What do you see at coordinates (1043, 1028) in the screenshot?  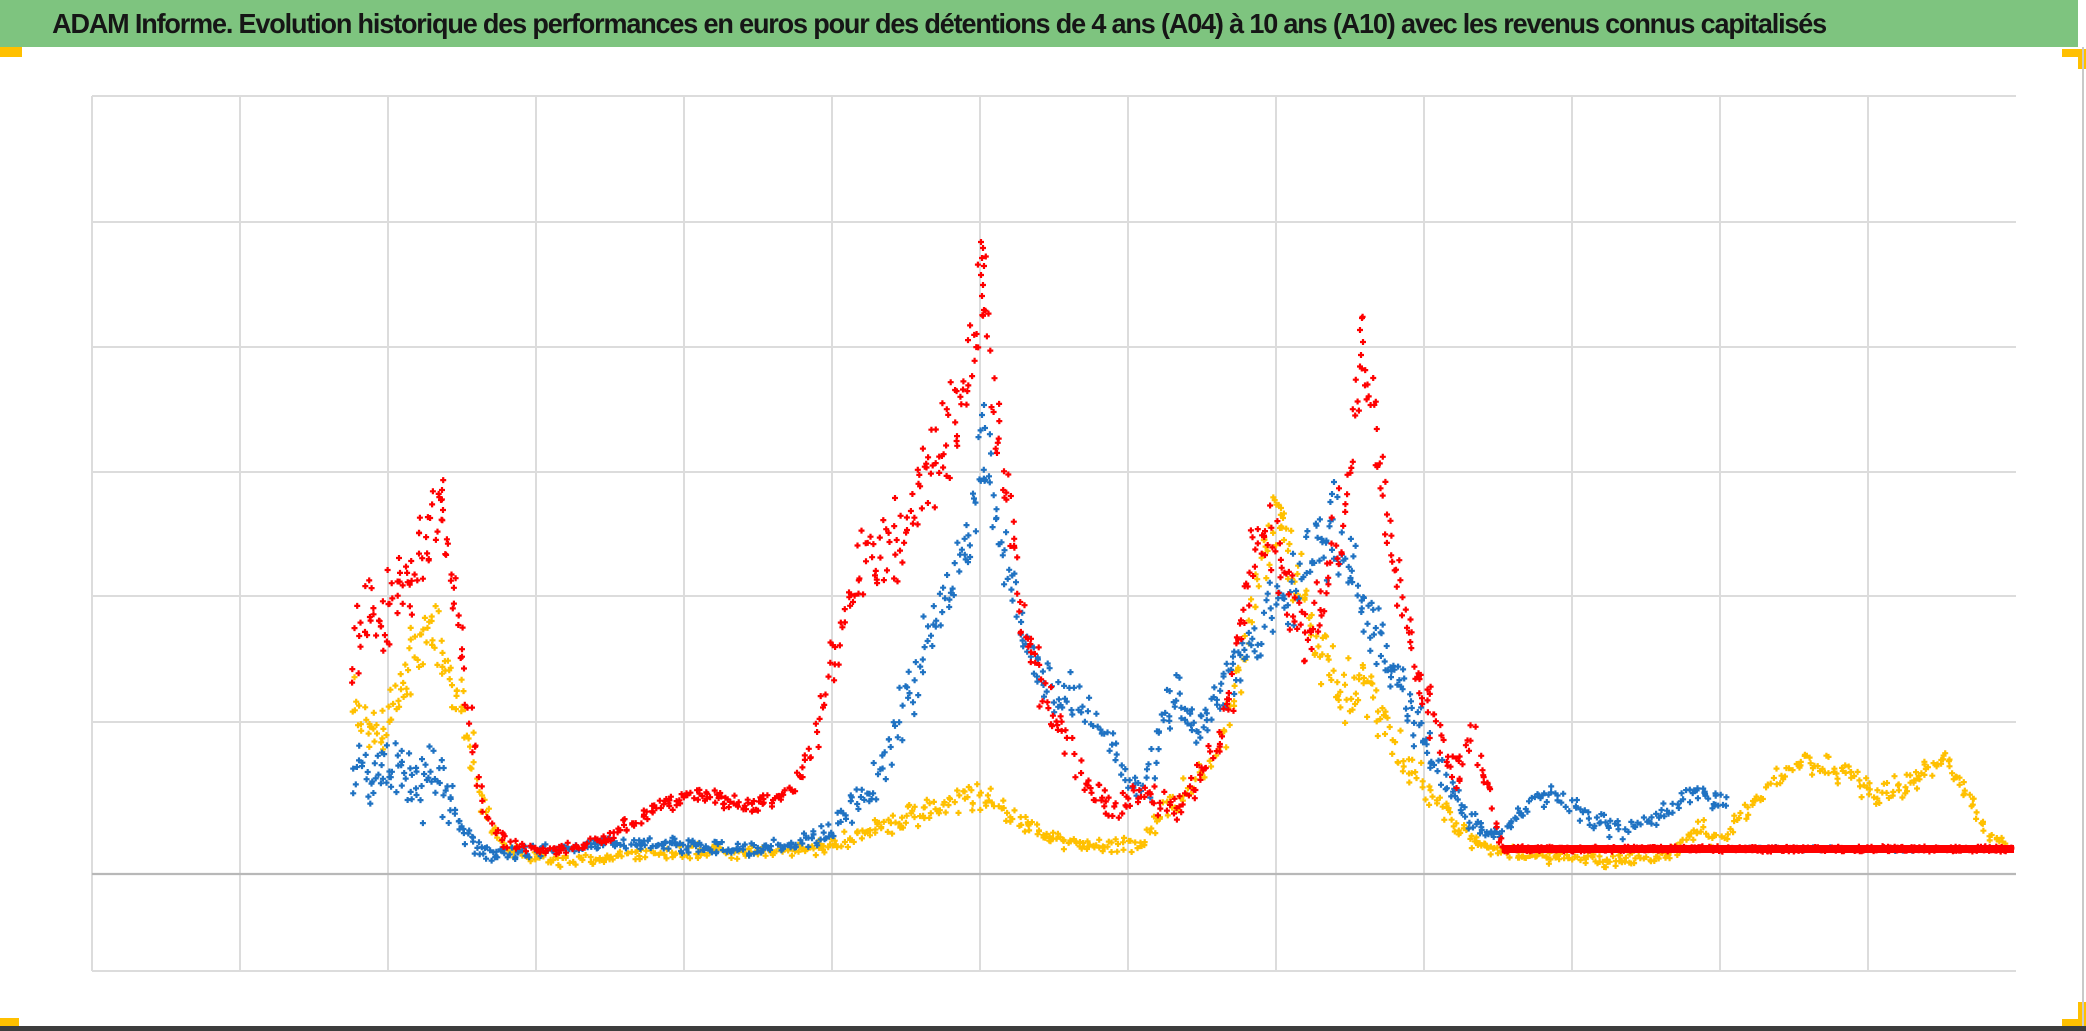 I see `window-bottom-bar` at bounding box center [1043, 1028].